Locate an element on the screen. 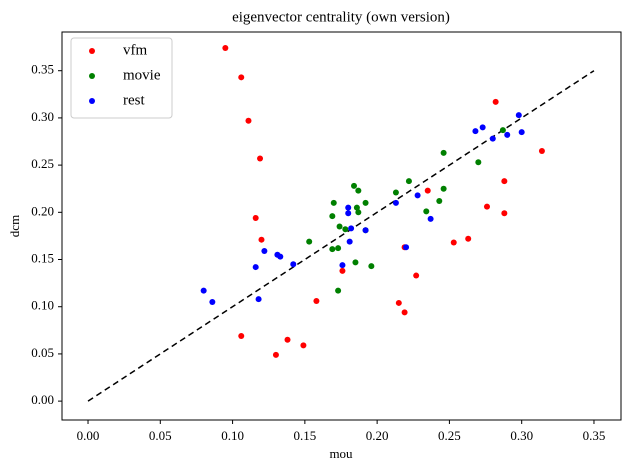 Image resolution: width=630 pixels, height=470 pixels. chart-title: eigenvector centrality (own version) is located at coordinates (341, 17).